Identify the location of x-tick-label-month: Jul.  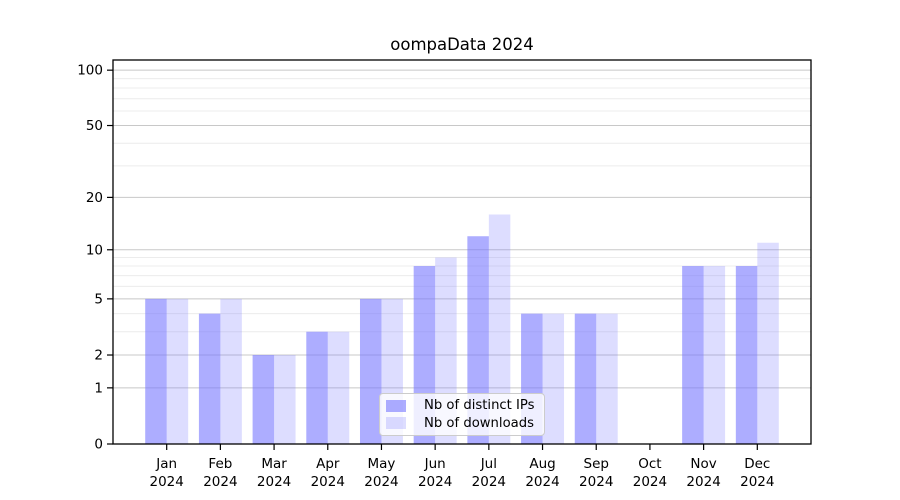
(488, 464).